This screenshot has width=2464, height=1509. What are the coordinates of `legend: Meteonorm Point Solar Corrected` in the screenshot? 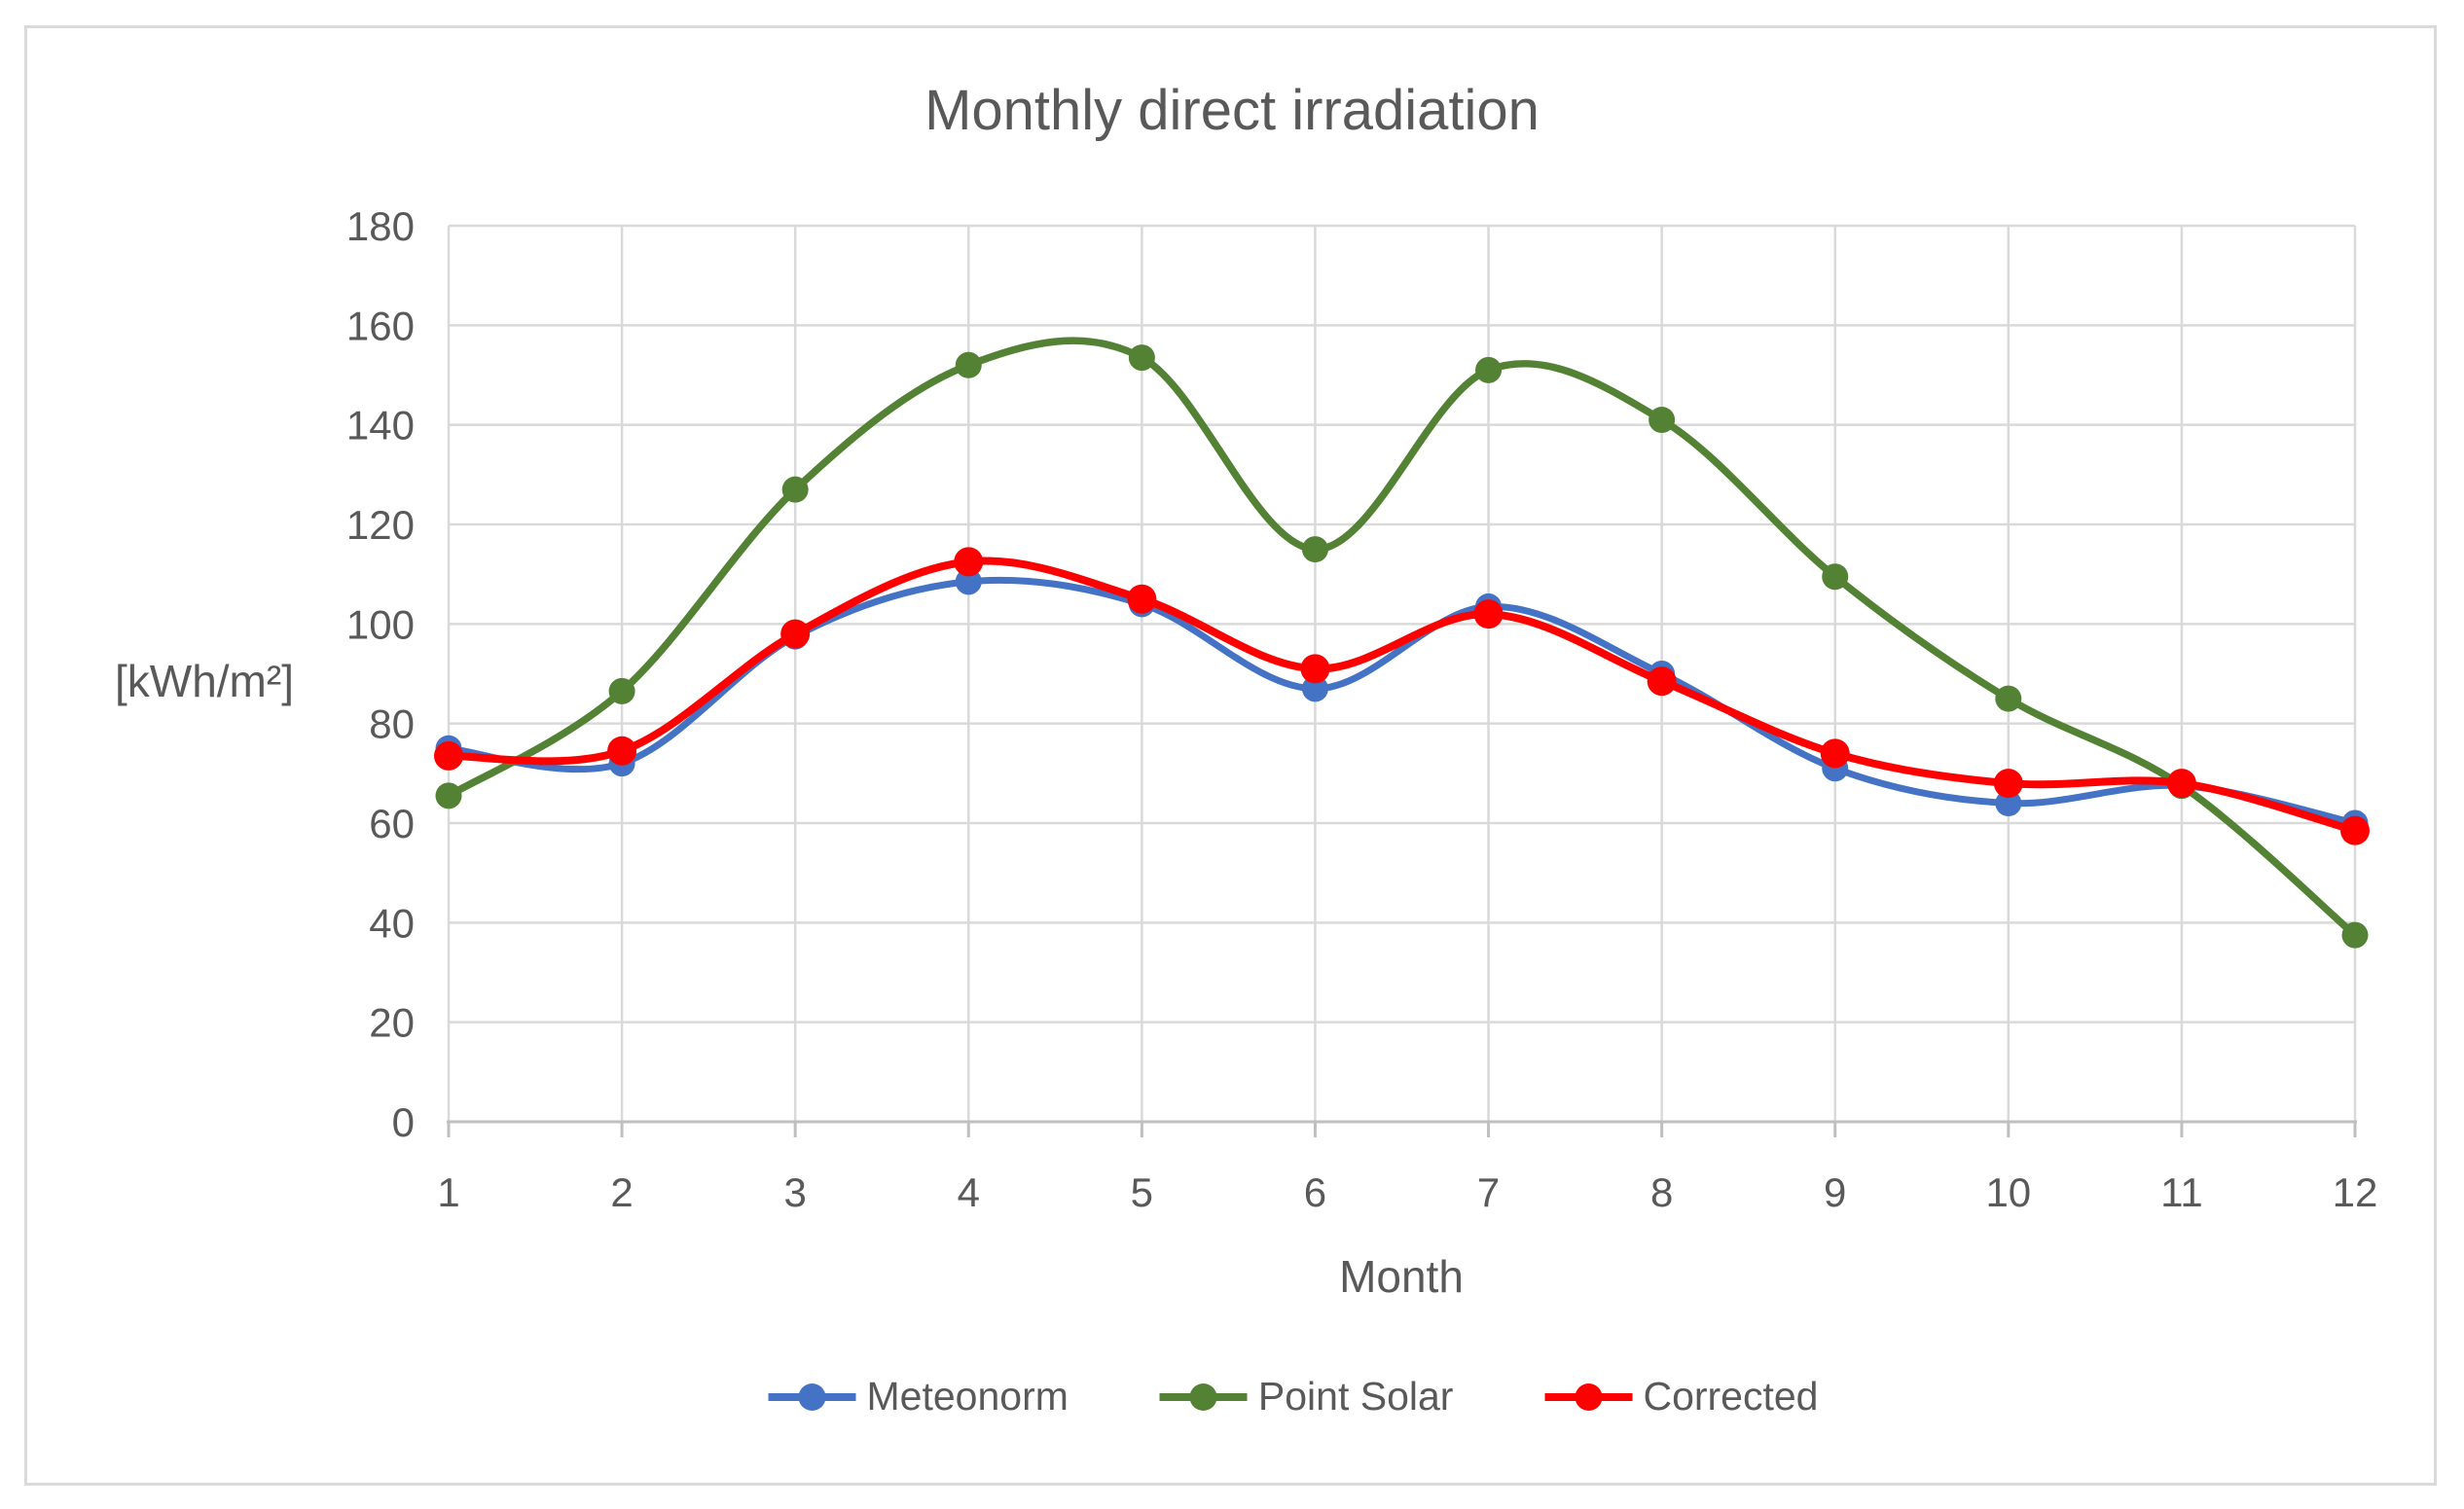 It's located at (1292, 1396).